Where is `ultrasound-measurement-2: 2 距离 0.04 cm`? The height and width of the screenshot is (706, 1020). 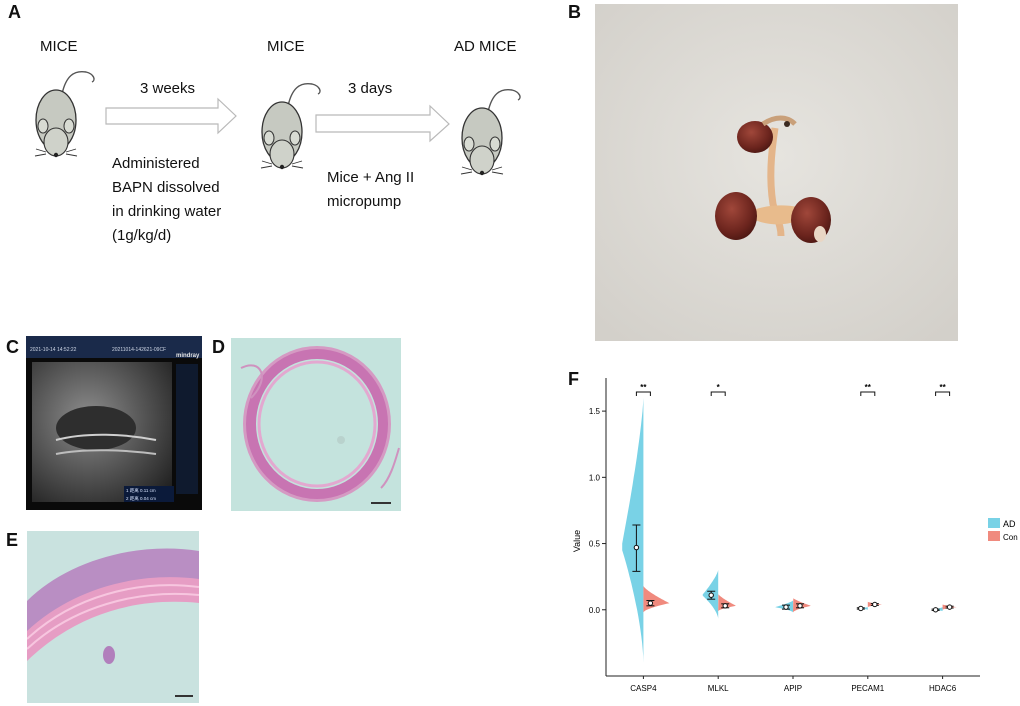
ultrasound-measurement-2: 2 距离 0.04 cm is located at coordinates (141, 498).